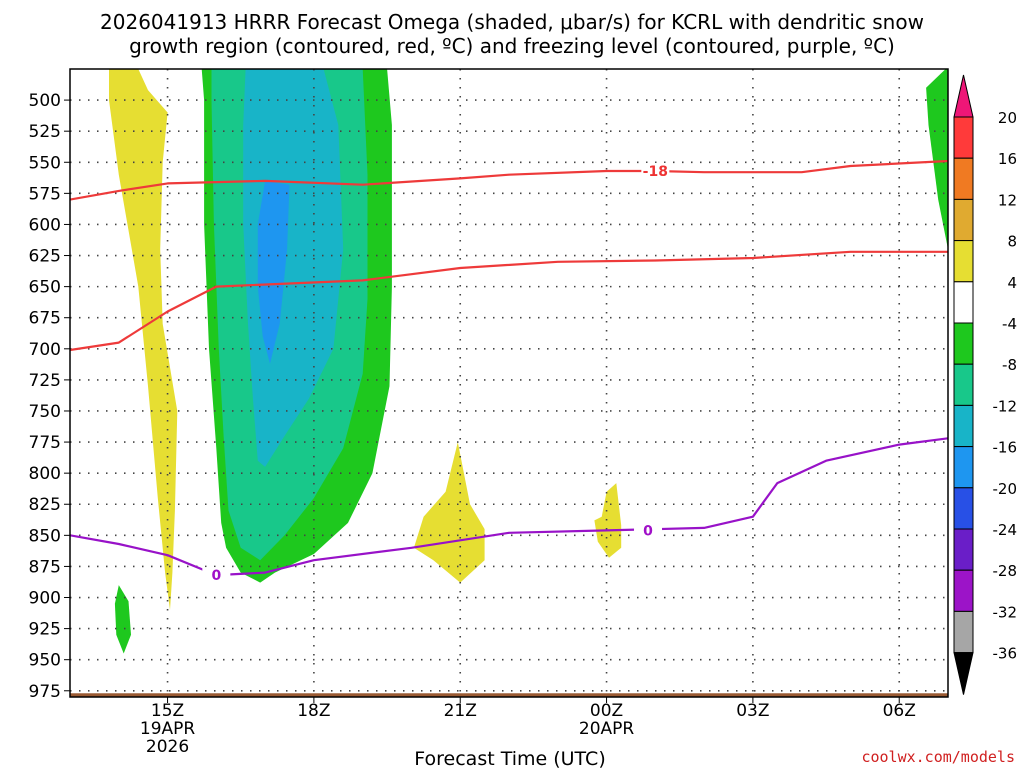 This screenshot has width=1024, height=768. Describe the element at coordinates (449, 512) in the screenshot. I see `omega-region-updraft-midday` at that location.